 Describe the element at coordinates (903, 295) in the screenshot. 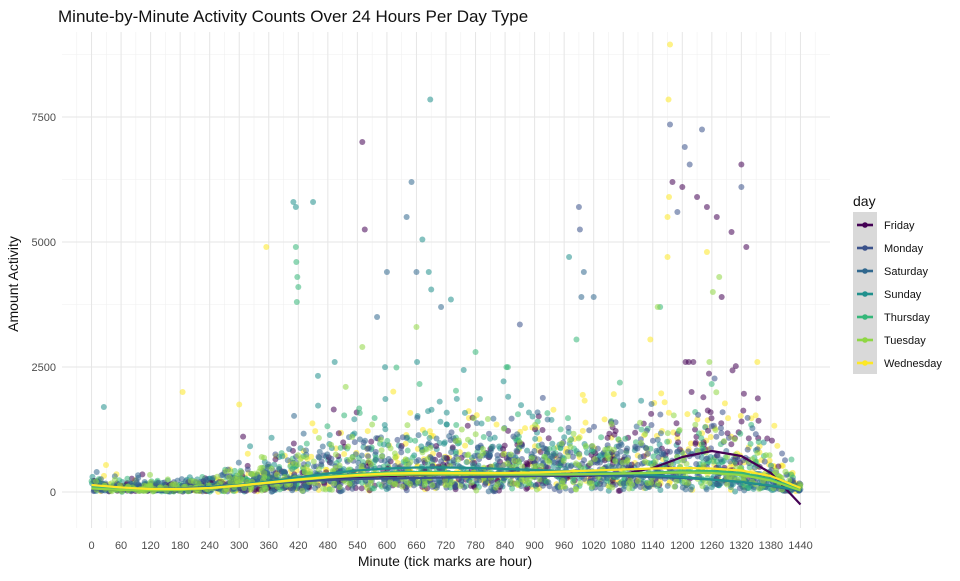

I see `legend-label: Sunday` at that location.